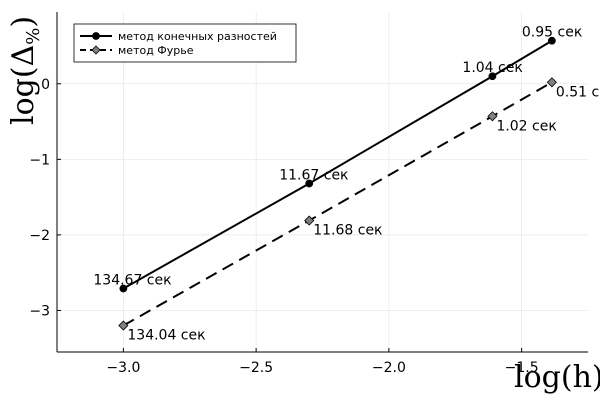  What do you see at coordinates (557, 377) in the screenshot?
I see `x-axis-title: log(h)` at bounding box center [557, 377].